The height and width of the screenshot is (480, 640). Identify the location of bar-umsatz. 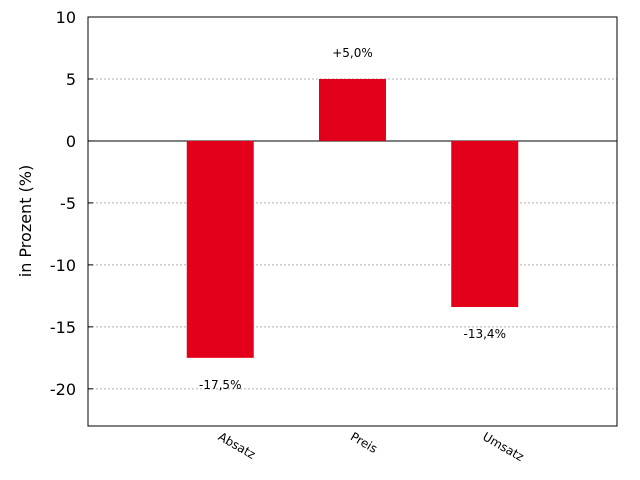
(485, 224).